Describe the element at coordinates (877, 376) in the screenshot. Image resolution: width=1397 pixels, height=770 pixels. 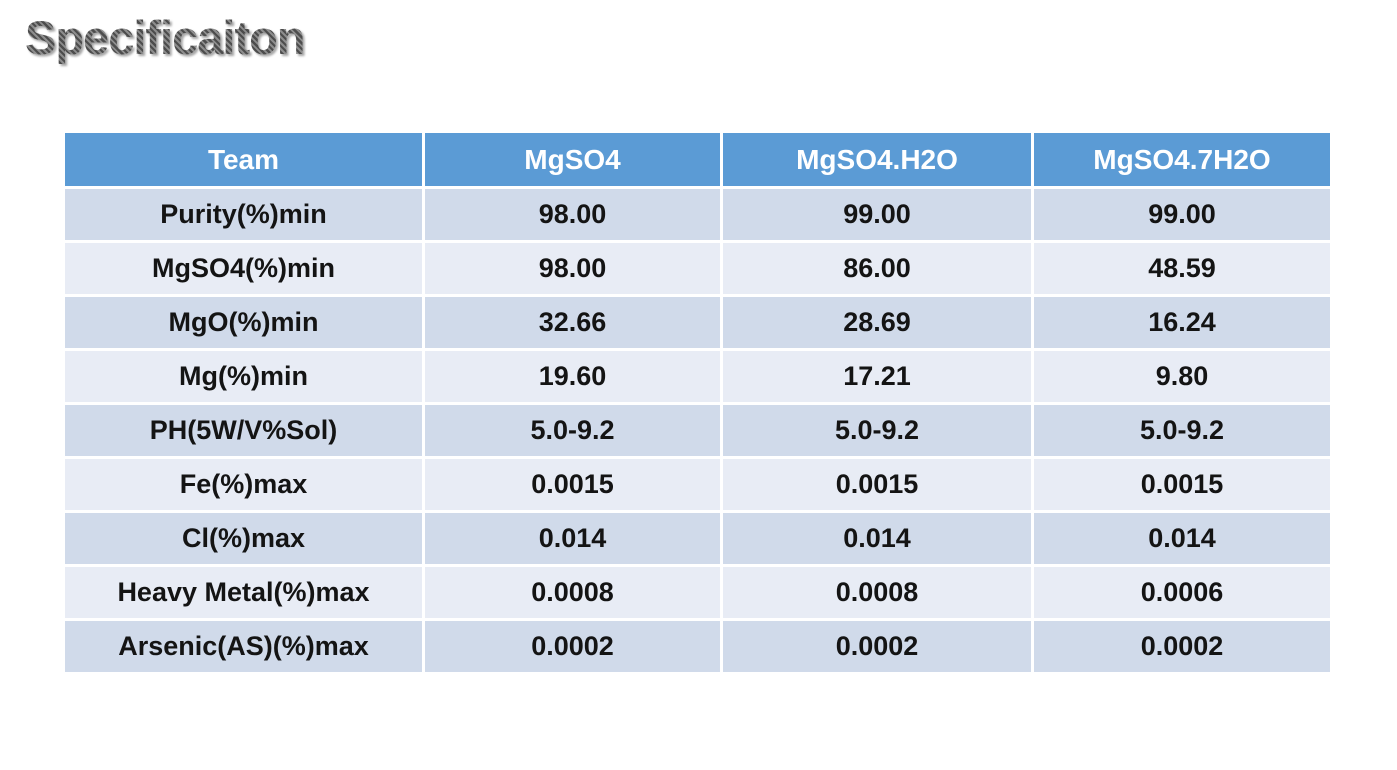
I see `cell-value: 17.21` at that location.